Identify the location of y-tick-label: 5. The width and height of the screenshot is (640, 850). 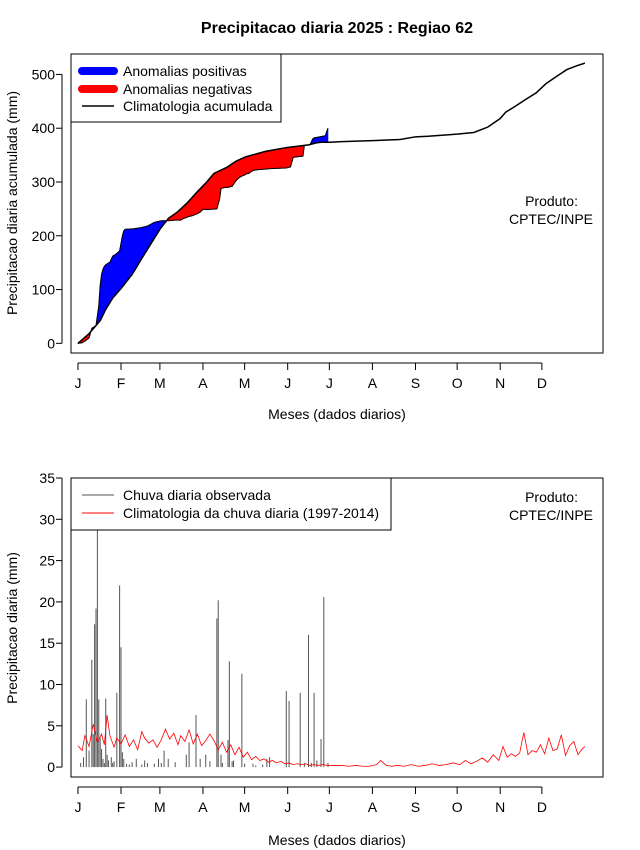
(51, 726).